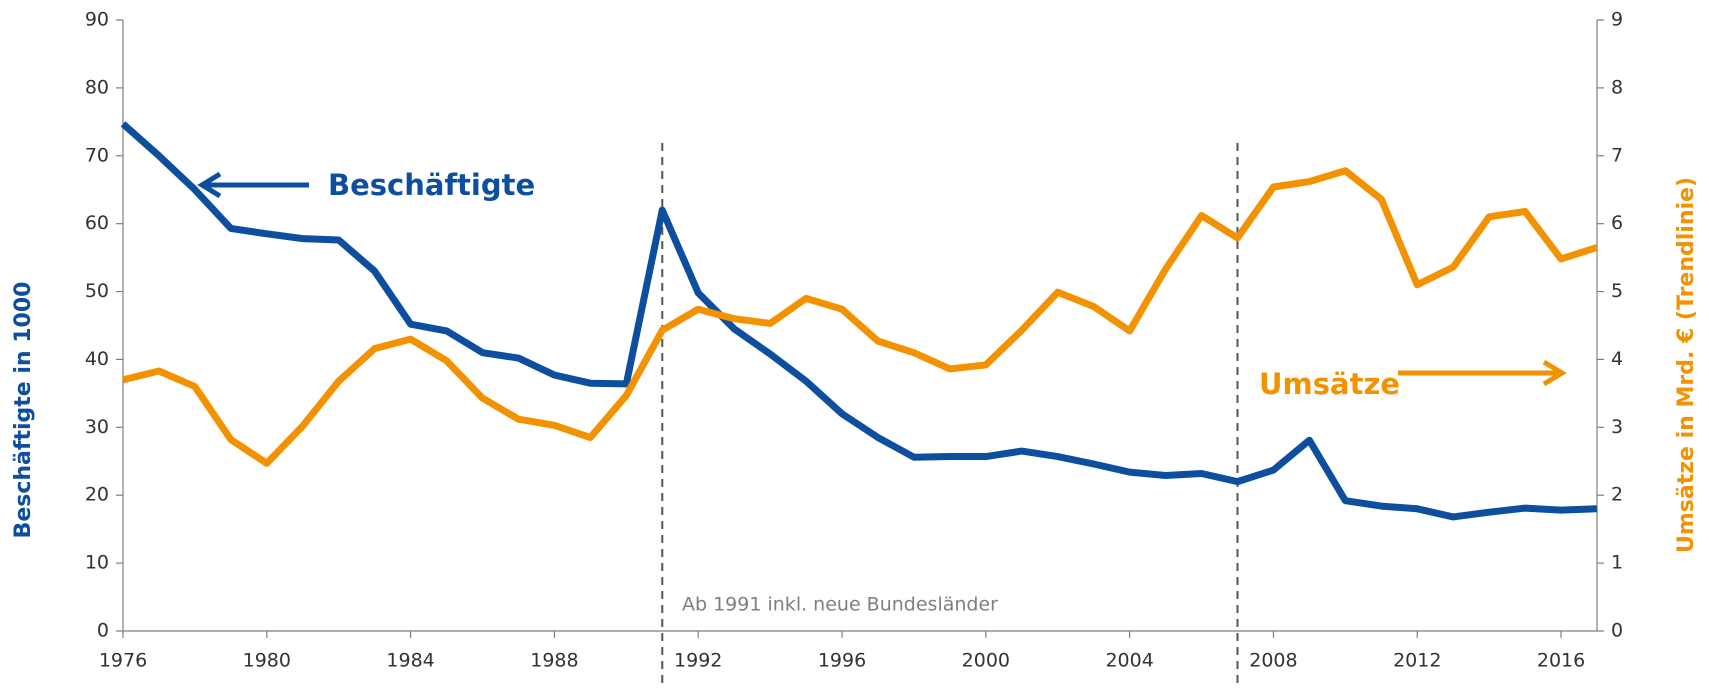 Image resolution: width=1709 pixels, height=688 pixels. What do you see at coordinates (1561, 661) in the screenshot?
I see `x-tick-label: 2016` at bounding box center [1561, 661].